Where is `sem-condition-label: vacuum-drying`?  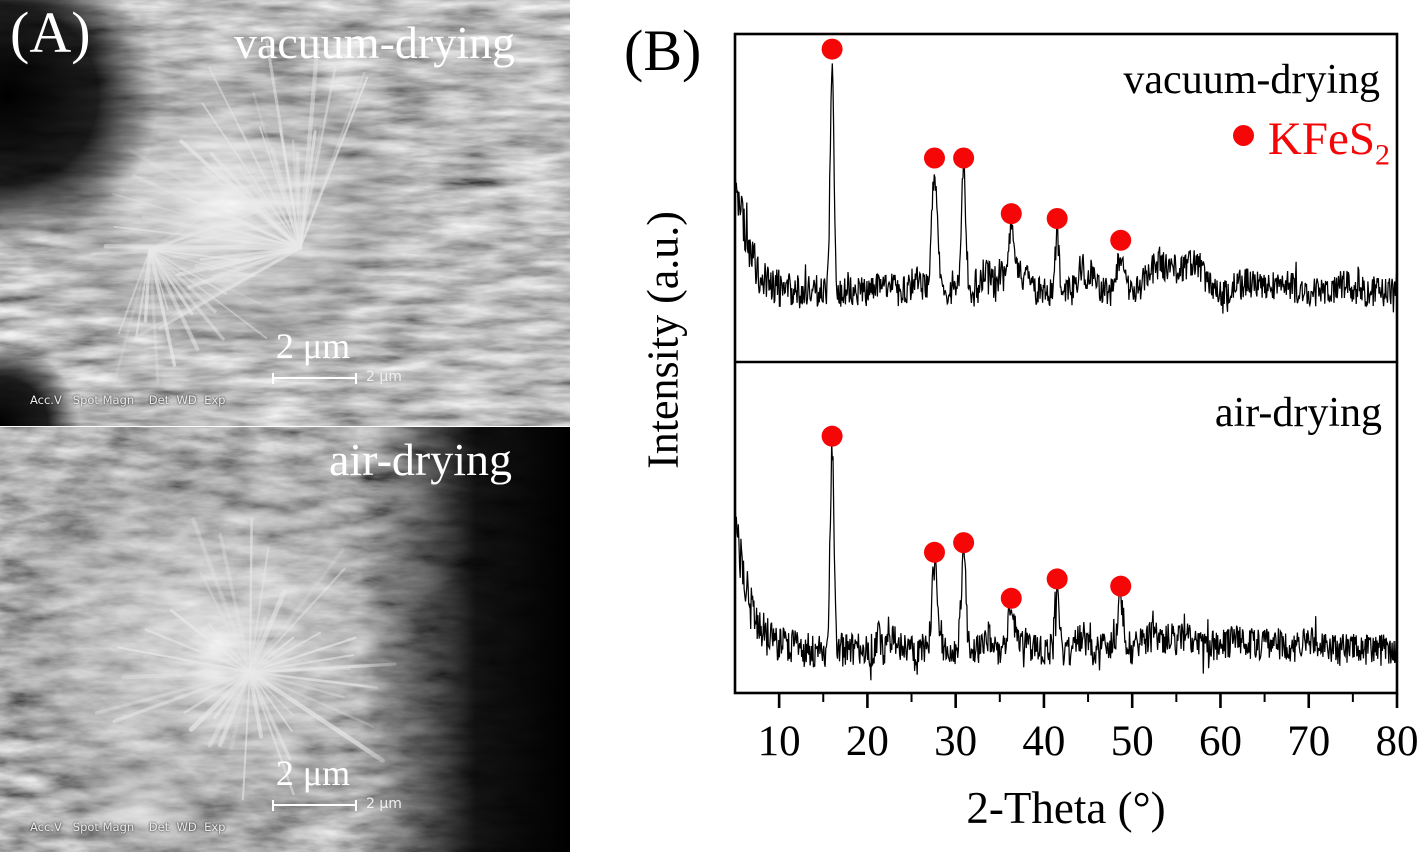
sem-condition-label: vacuum-drying is located at coordinates (374, 42).